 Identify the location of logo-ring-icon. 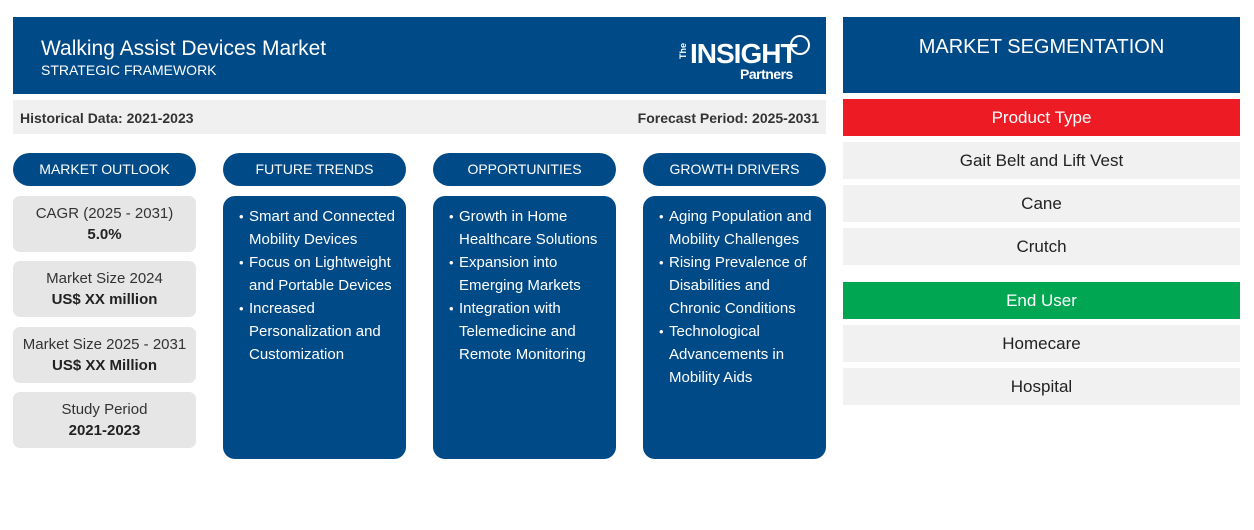
(800, 45).